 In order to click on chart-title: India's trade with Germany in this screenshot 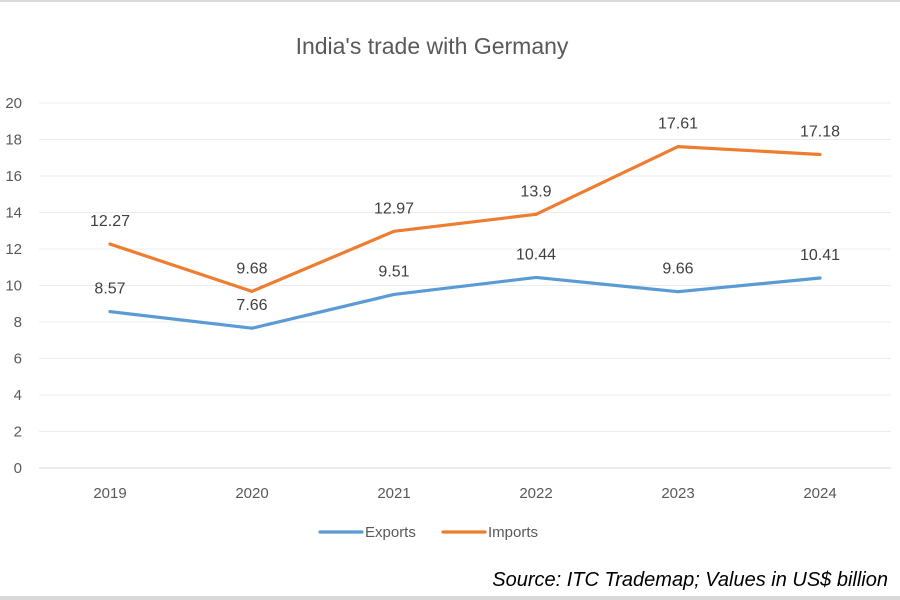, I will do `click(432, 46)`.